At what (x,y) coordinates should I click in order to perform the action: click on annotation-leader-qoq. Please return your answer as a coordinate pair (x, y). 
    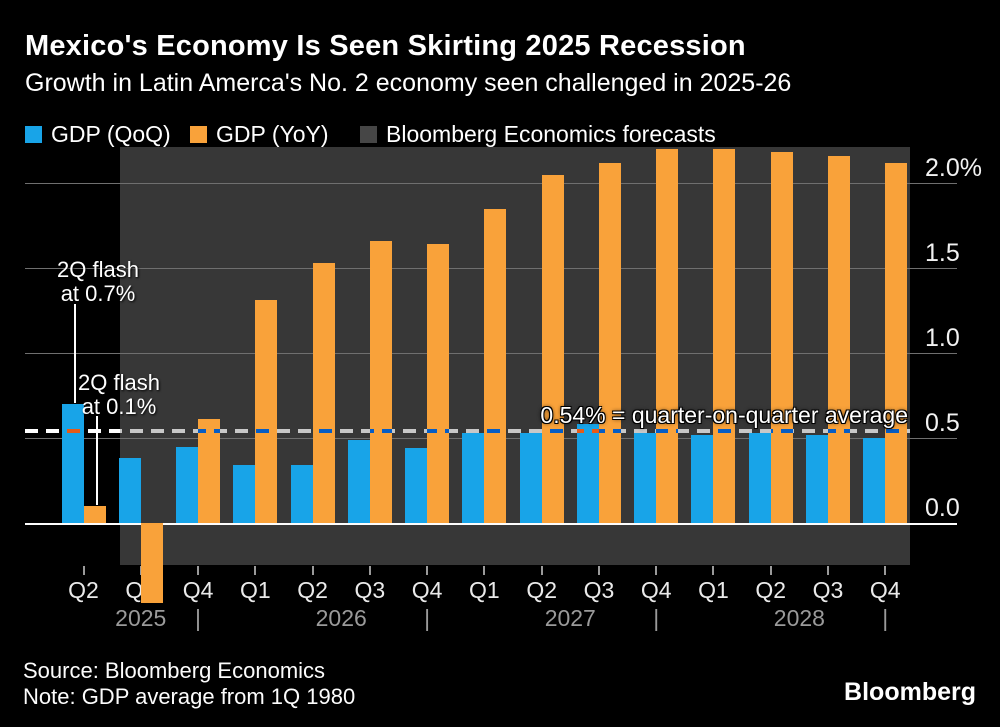
    Looking at the image, I should click on (75, 353).